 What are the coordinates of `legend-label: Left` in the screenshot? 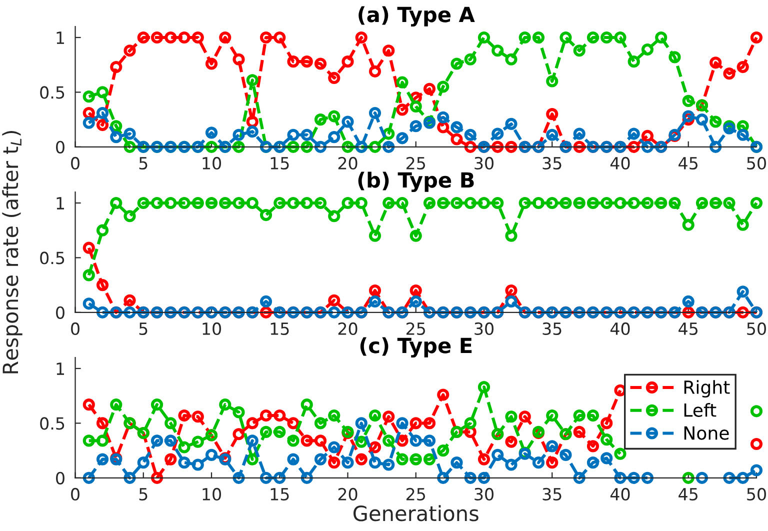 It's located at (700, 409).